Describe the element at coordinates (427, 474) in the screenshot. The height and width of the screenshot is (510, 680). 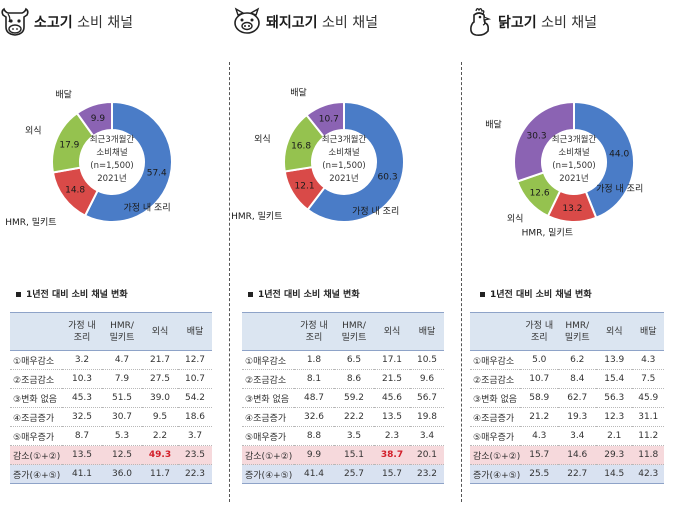
I see `table-cell: 23.2` at that location.